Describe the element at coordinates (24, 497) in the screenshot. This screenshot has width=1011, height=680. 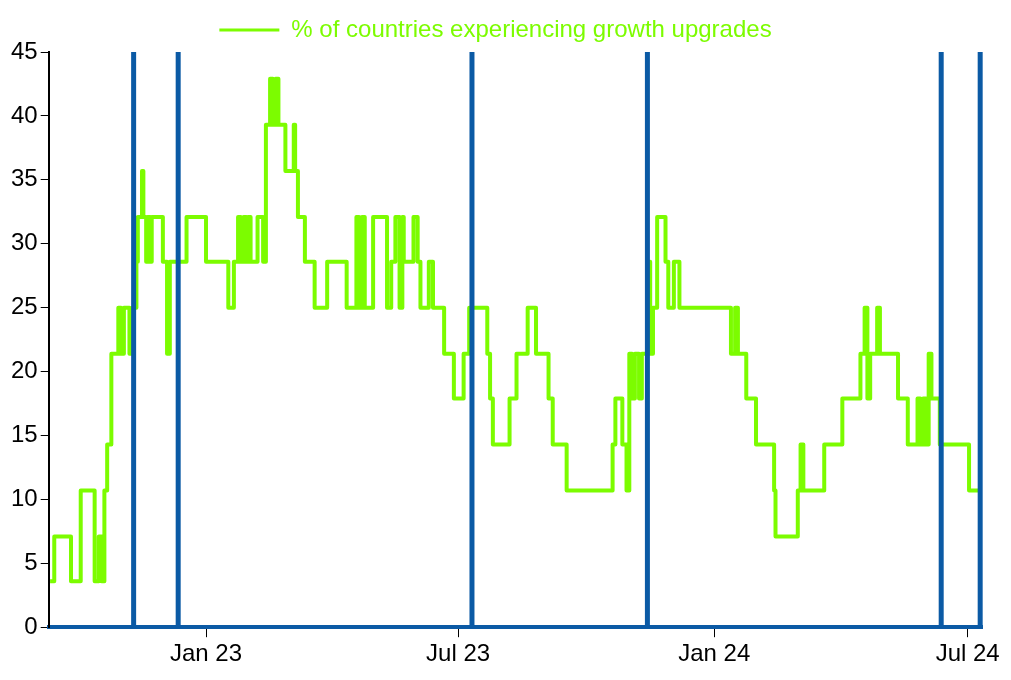
I see `y-tick-label: 10` at that location.